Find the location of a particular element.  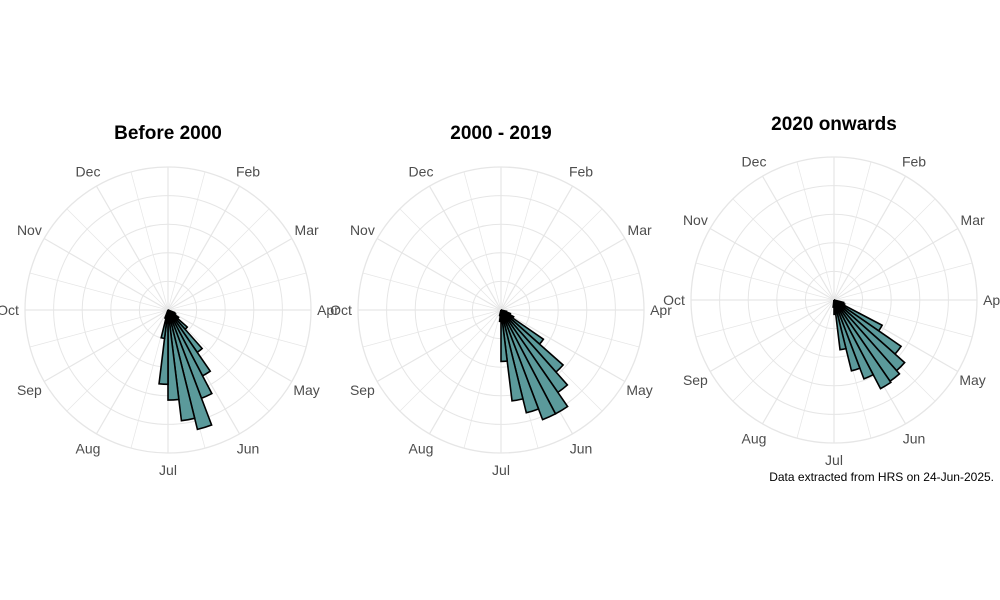

chart-title: Before 2000 is located at coordinates (168, 133).